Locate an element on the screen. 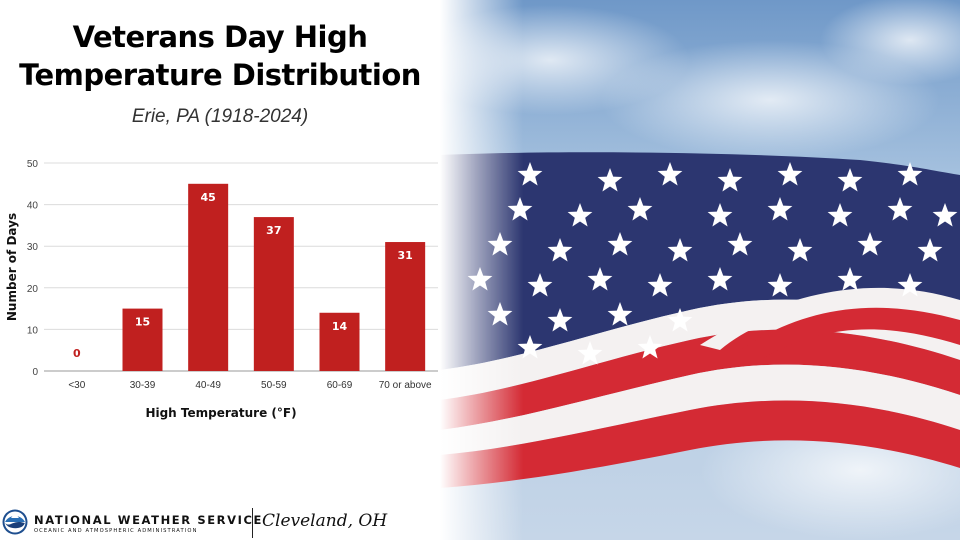  data-label: 31 is located at coordinates (405, 255).